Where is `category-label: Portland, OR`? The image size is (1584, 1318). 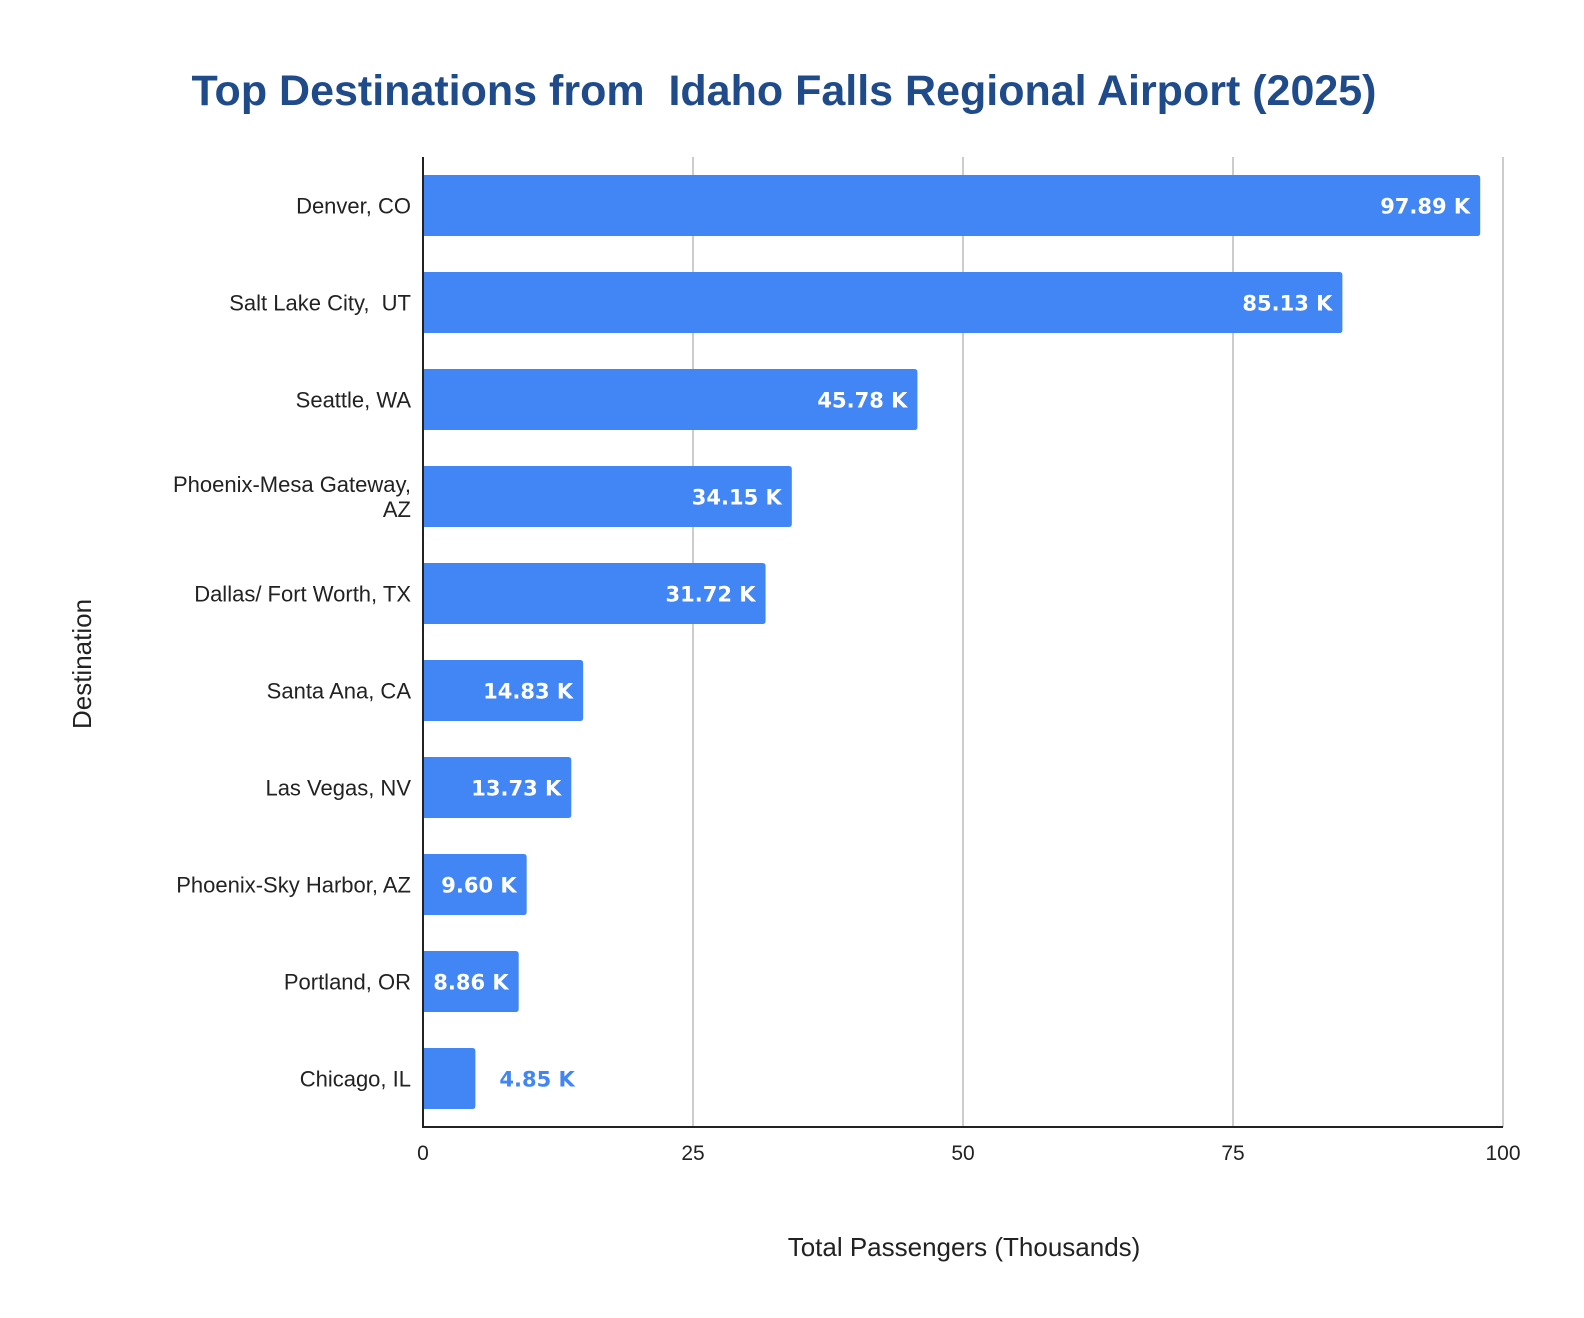 category-label: Portland, OR is located at coordinates (347, 982).